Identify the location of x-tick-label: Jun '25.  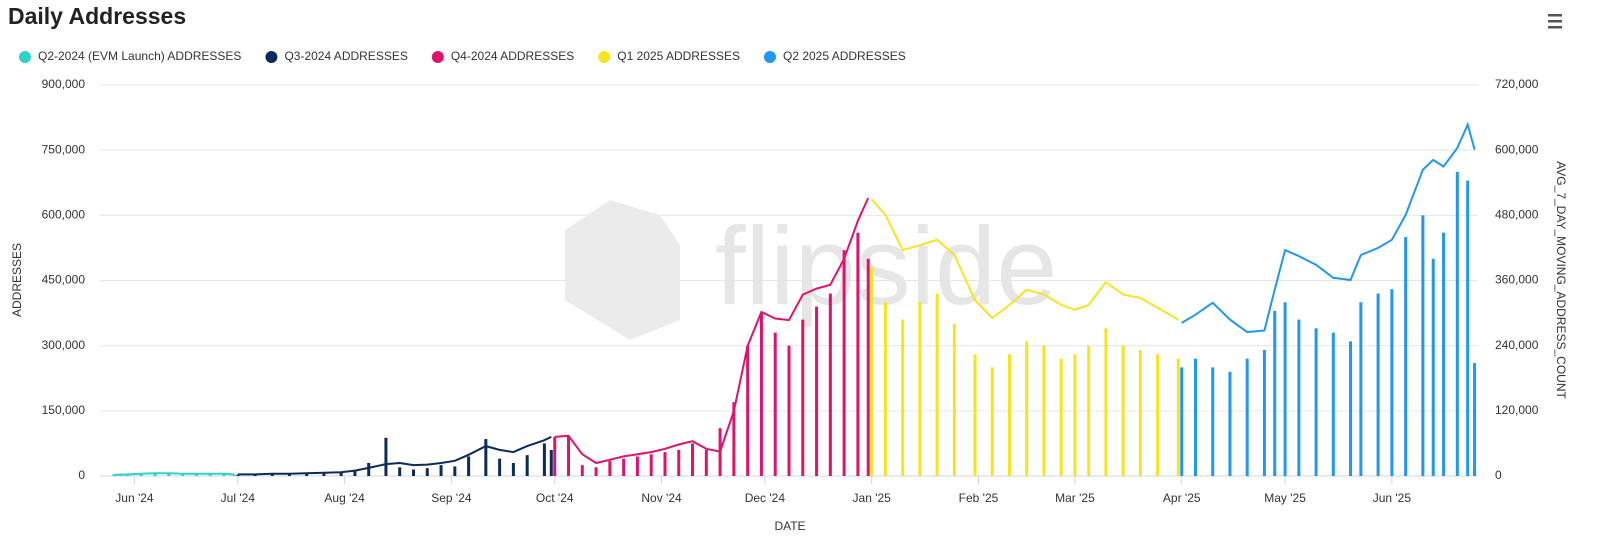
(1392, 498).